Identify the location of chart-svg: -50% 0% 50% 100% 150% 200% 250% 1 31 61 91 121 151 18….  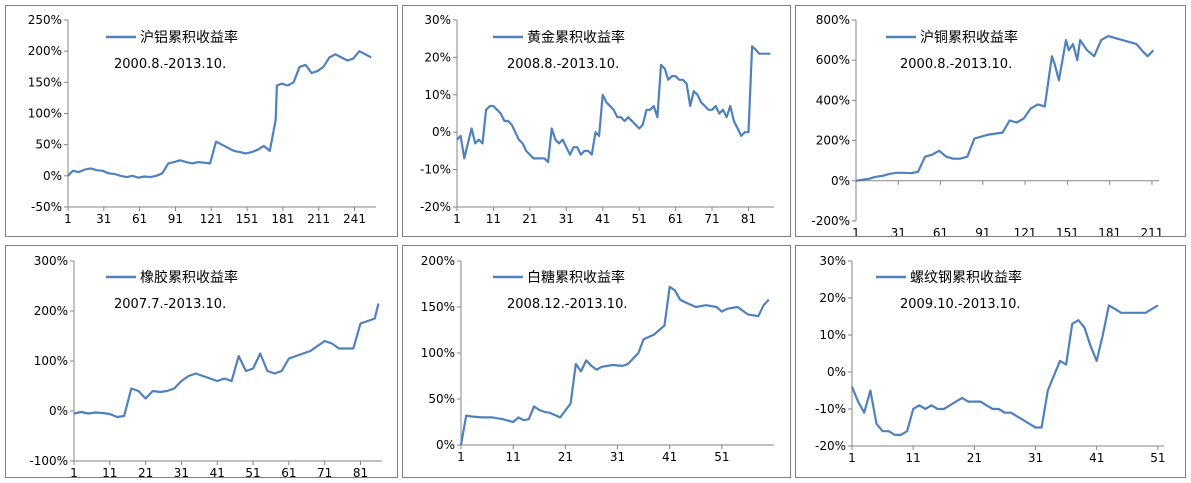
(202, 119).